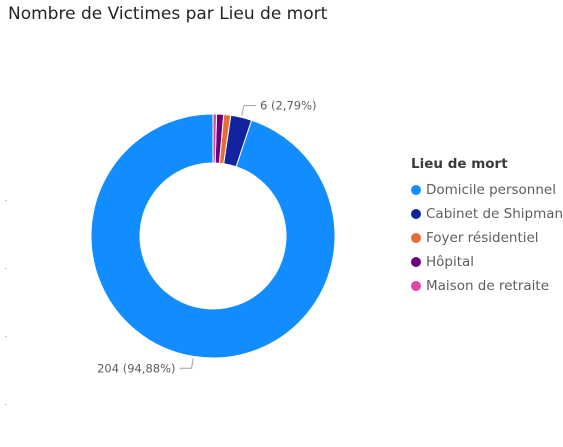  Describe the element at coordinates (459, 164) in the screenshot. I see `legend-title: Lieu de mort` at that location.